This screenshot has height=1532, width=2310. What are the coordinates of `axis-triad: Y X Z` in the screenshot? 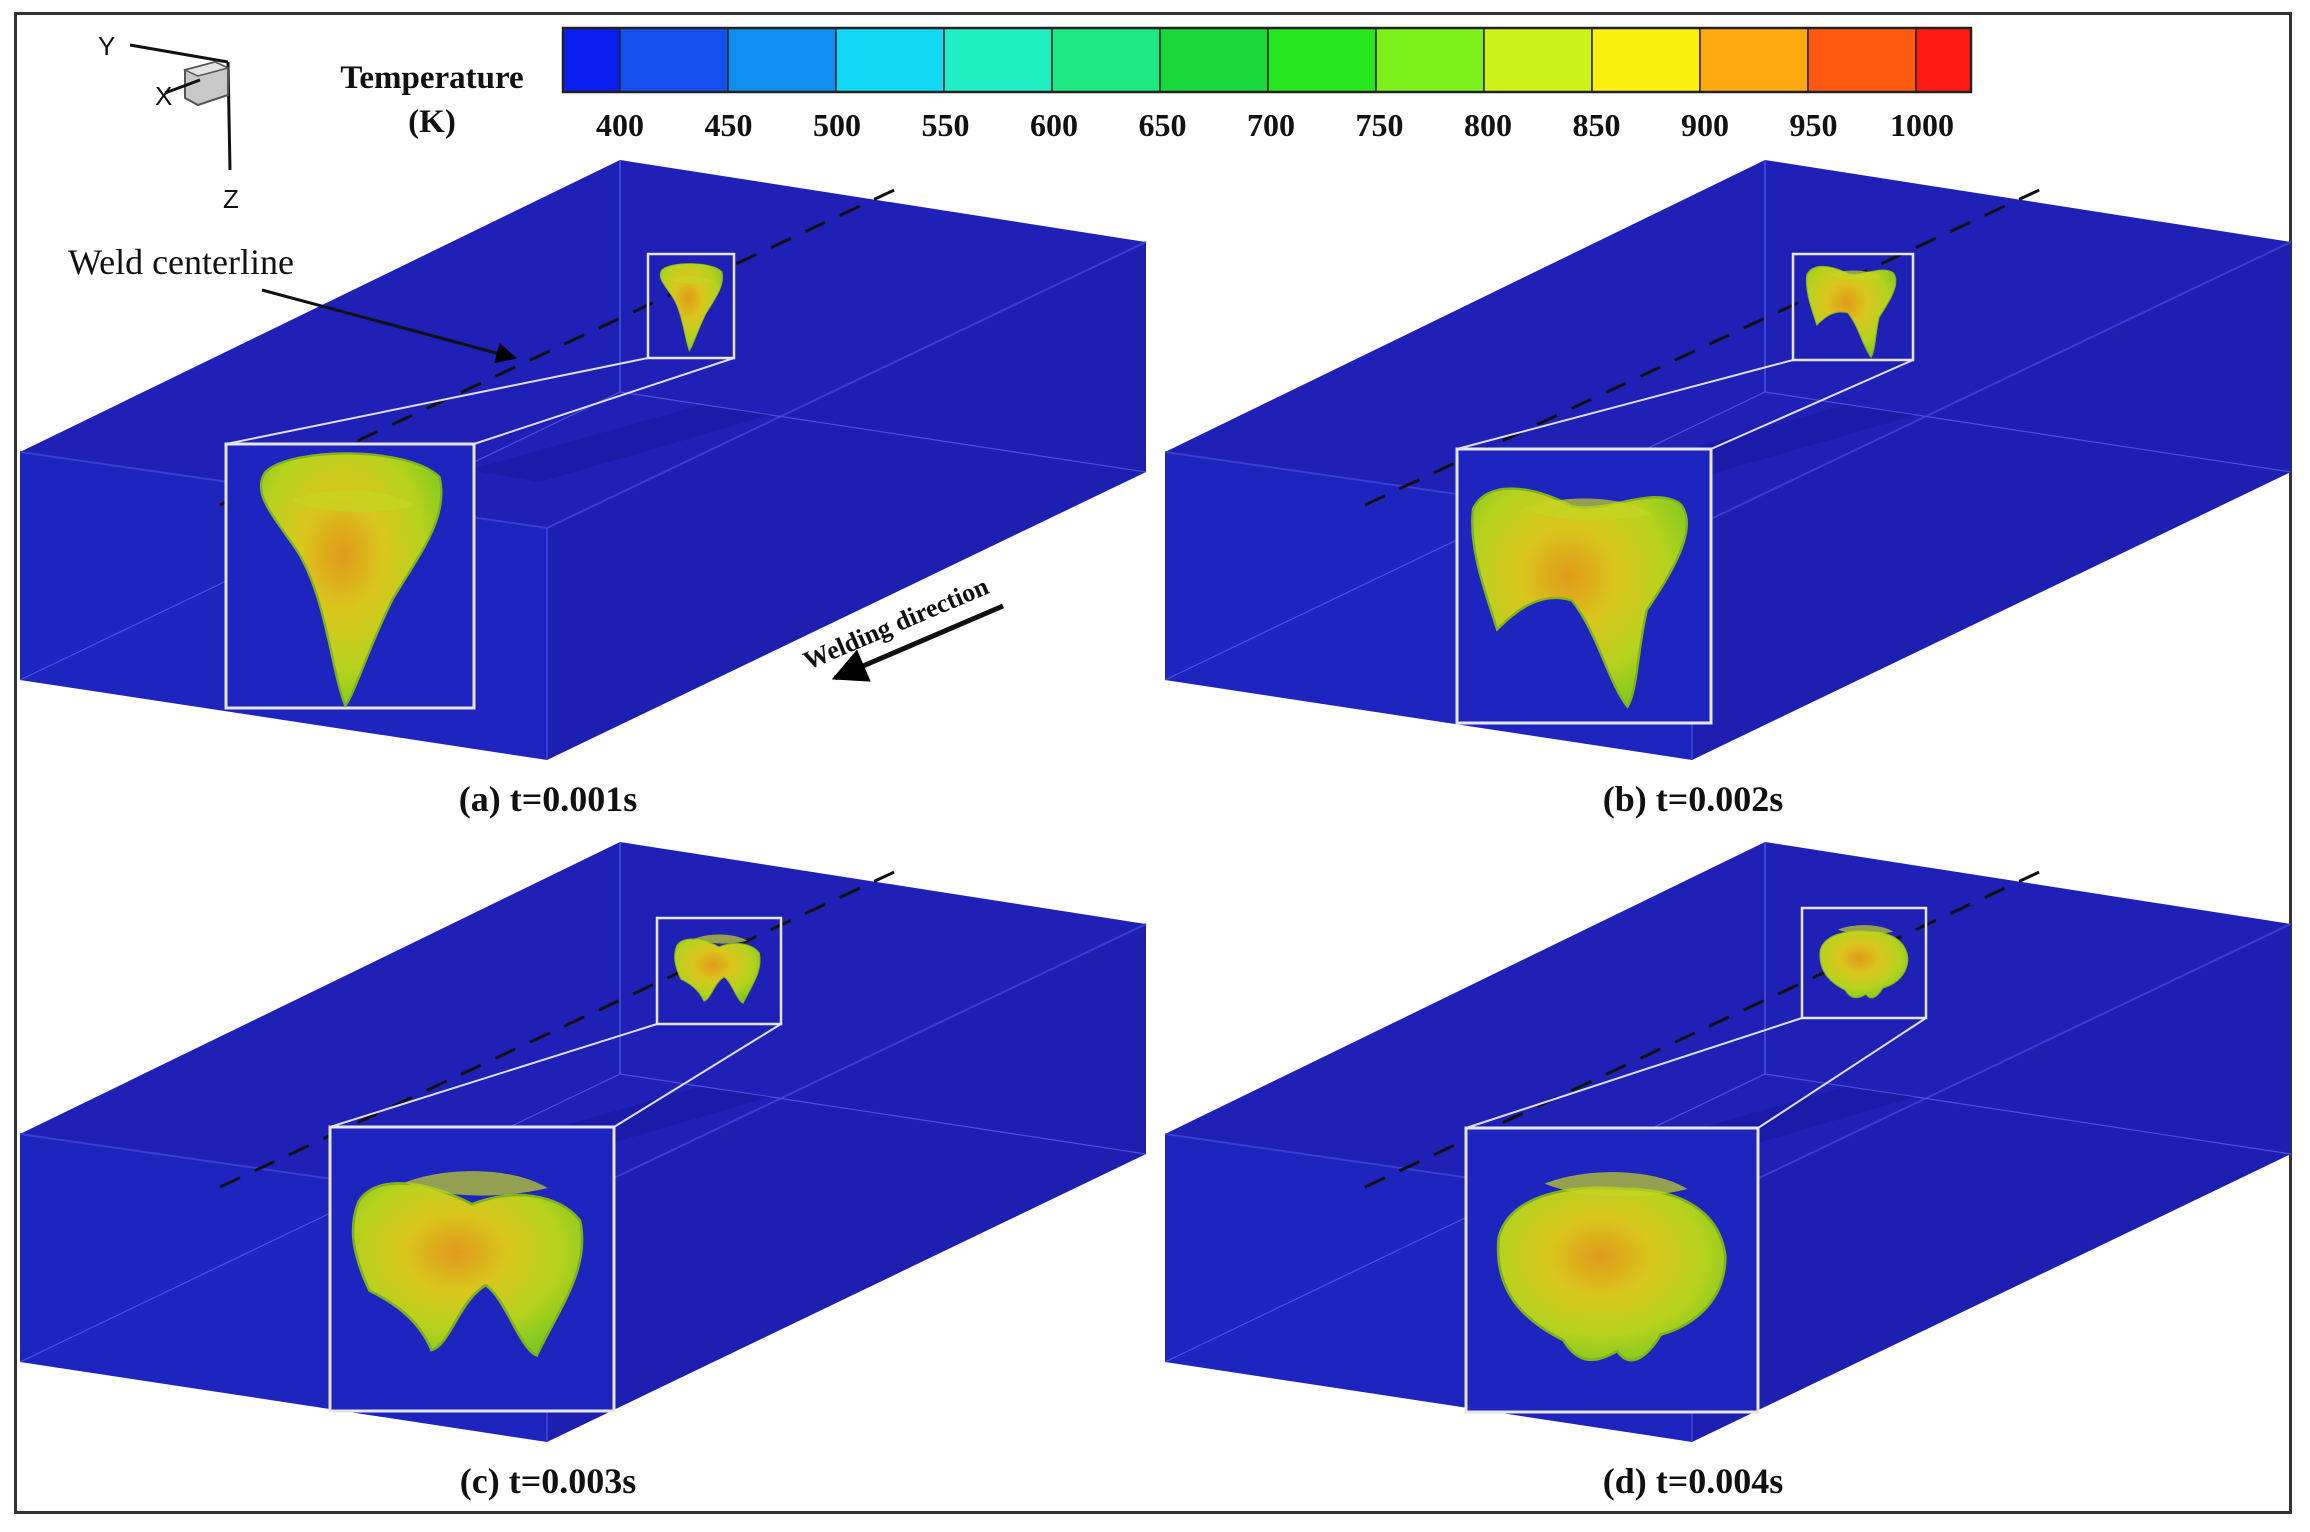 It's located at (168, 122).